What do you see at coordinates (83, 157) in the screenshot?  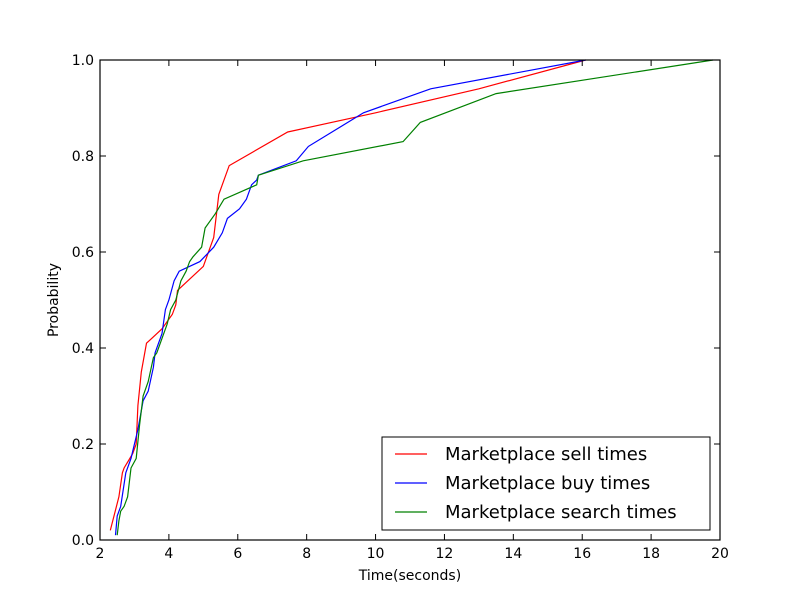 I see `y-tick-label: 0.8` at bounding box center [83, 157].